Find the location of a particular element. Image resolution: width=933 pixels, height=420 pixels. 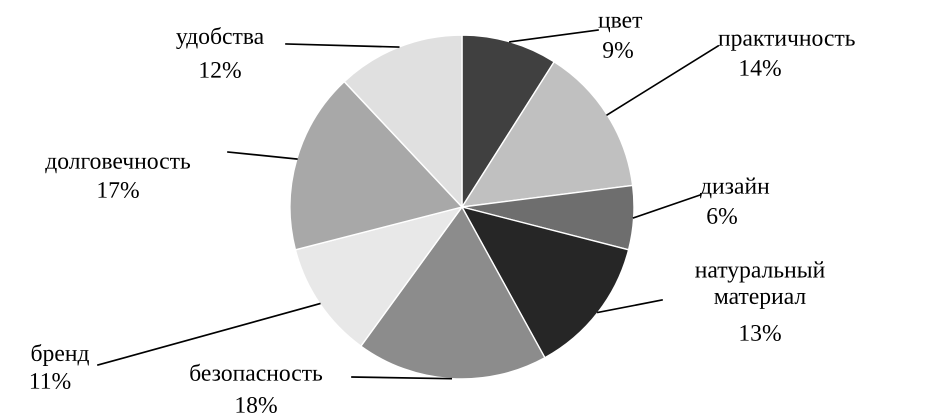

slice-label: практичность is located at coordinates (786, 42).